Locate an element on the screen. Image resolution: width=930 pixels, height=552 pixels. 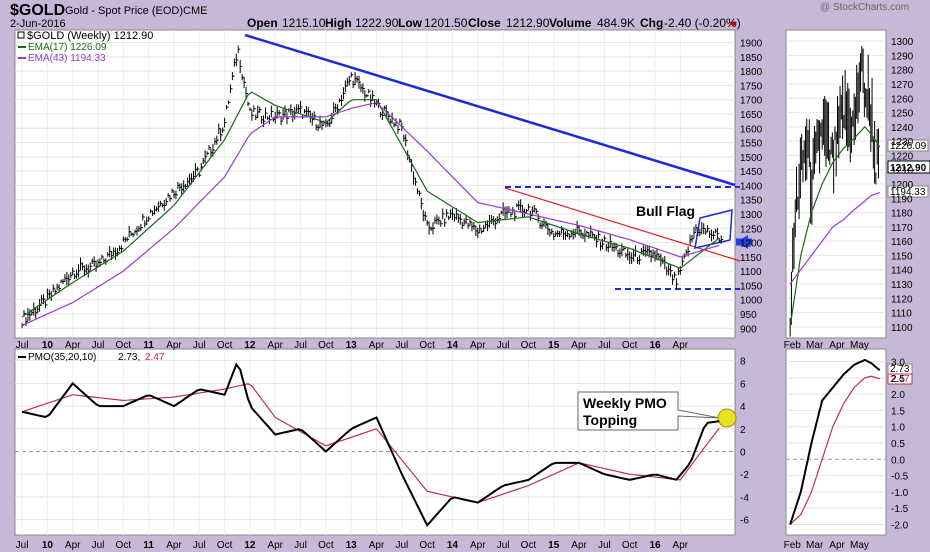
price-y-tick-label: 1550 is located at coordinates (751, 144).